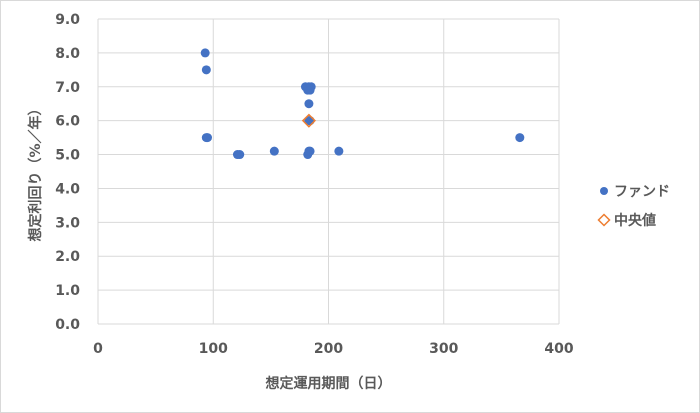 The width and height of the screenshot is (700, 413). I want to click on x-tick-label: 400, so click(558, 349).